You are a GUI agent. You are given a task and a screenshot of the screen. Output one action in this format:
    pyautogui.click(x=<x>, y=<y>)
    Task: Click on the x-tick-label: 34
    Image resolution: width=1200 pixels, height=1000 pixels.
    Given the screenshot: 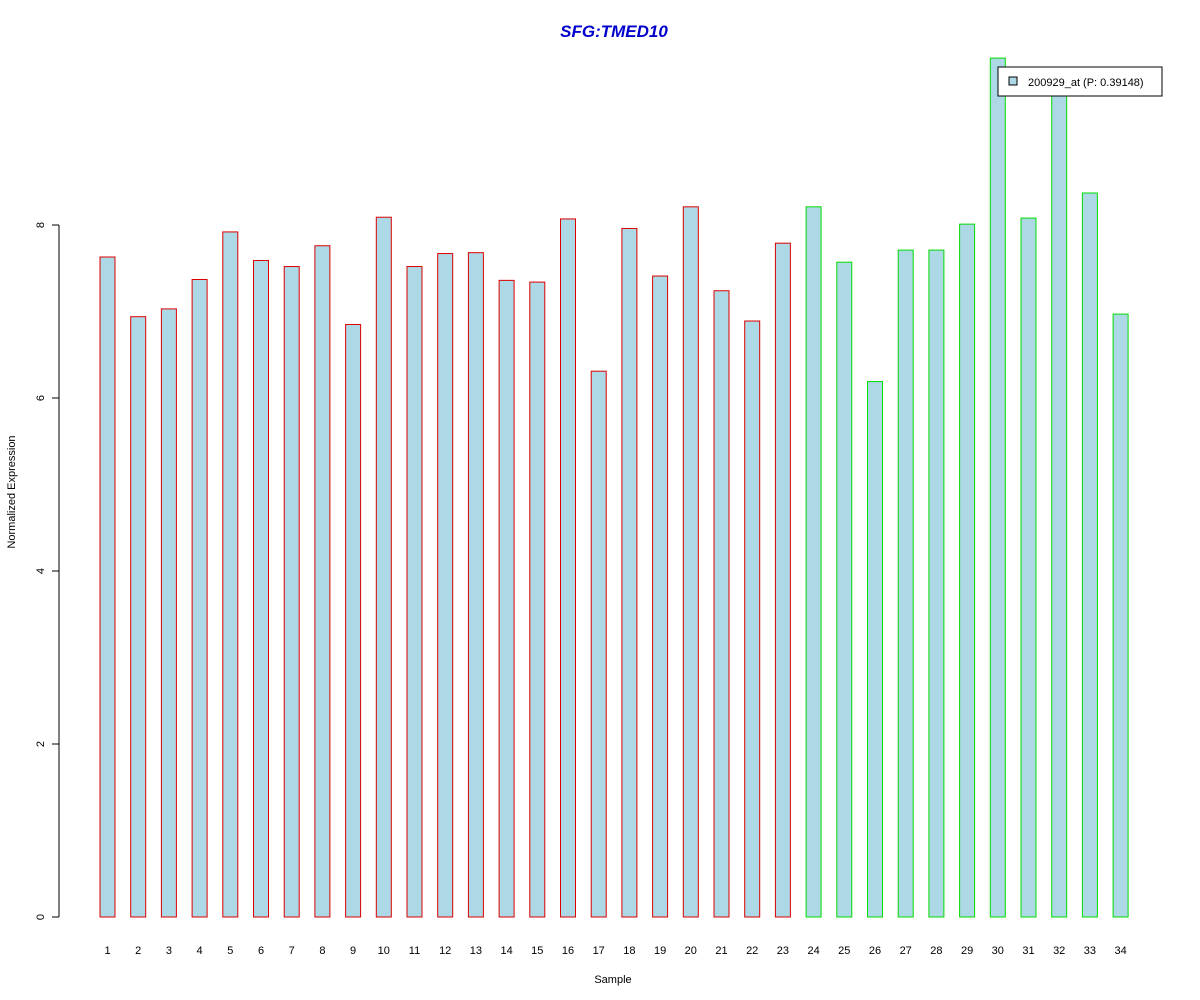 What is the action you would take?
    pyautogui.click(x=1120, y=951)
    